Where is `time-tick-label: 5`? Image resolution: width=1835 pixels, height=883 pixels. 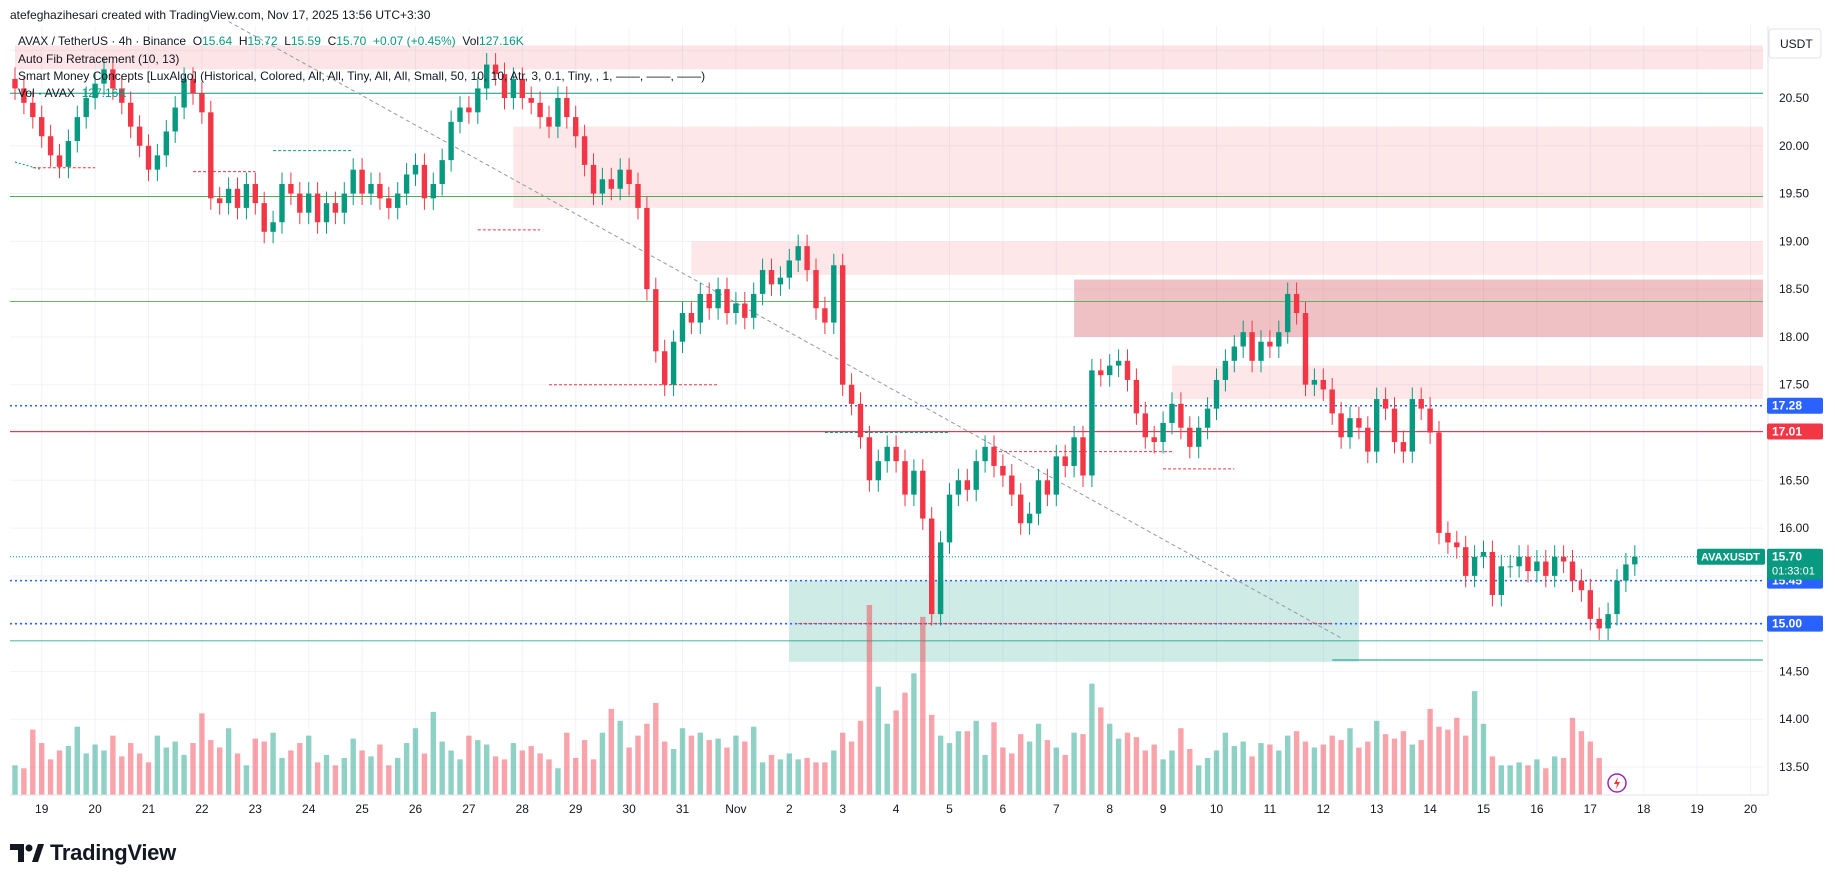
time-tick-label: 5 is located at coordinates (949, 809).